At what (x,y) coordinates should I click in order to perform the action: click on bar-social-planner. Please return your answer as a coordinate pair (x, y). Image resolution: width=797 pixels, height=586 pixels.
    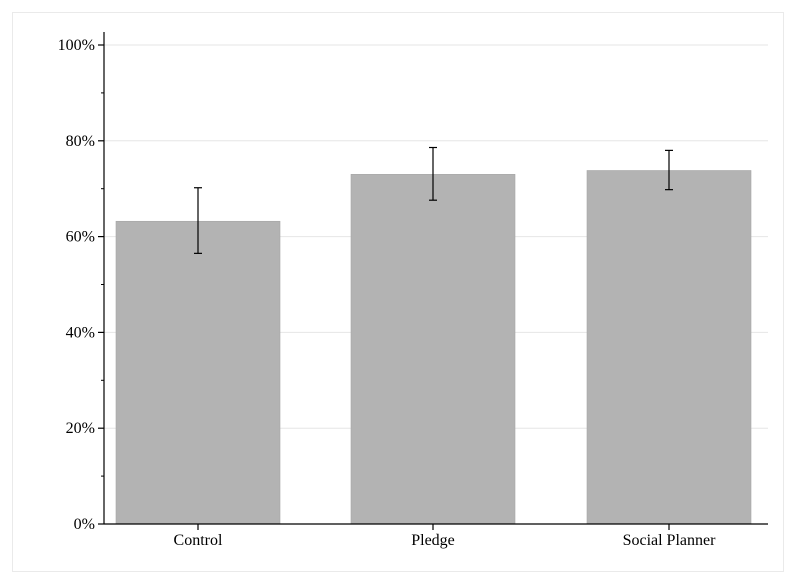
    Looking at the image, I should click on (669, 347).